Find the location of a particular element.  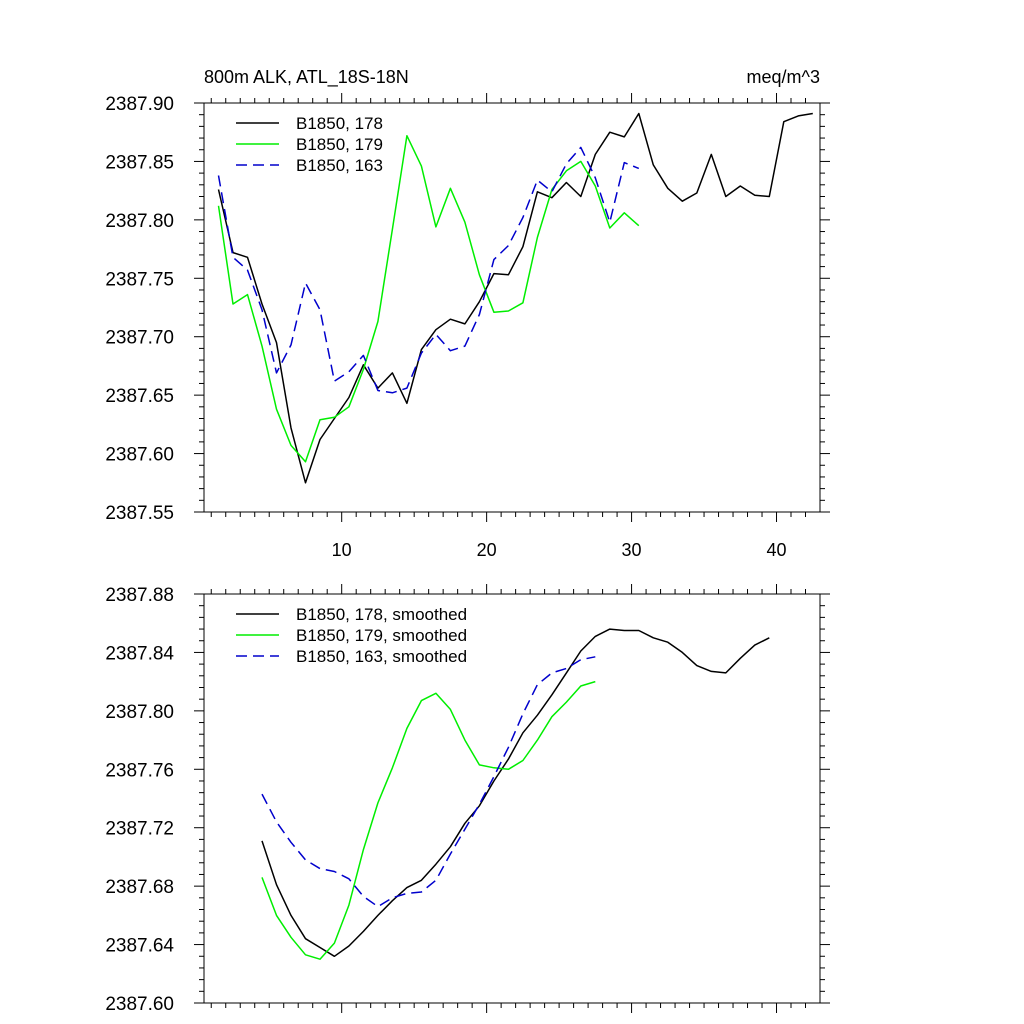

y-tick-label: 2387.84 is located at coordinates (139, 653).